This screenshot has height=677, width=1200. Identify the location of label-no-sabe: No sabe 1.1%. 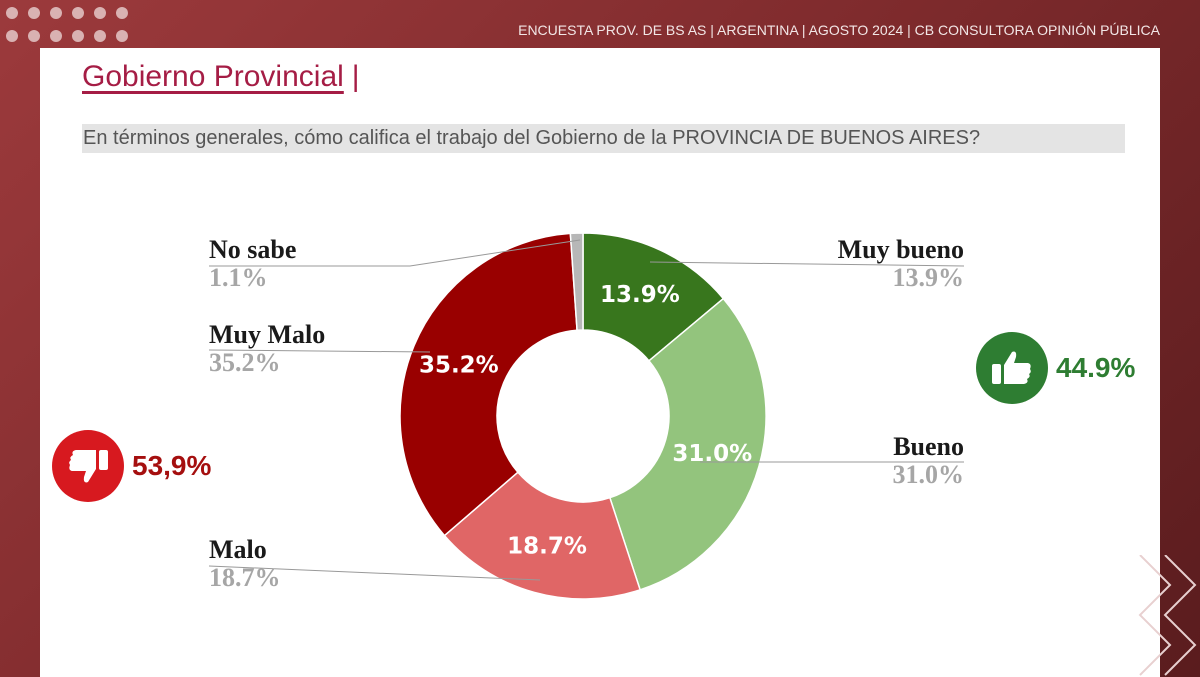
(252, 264).